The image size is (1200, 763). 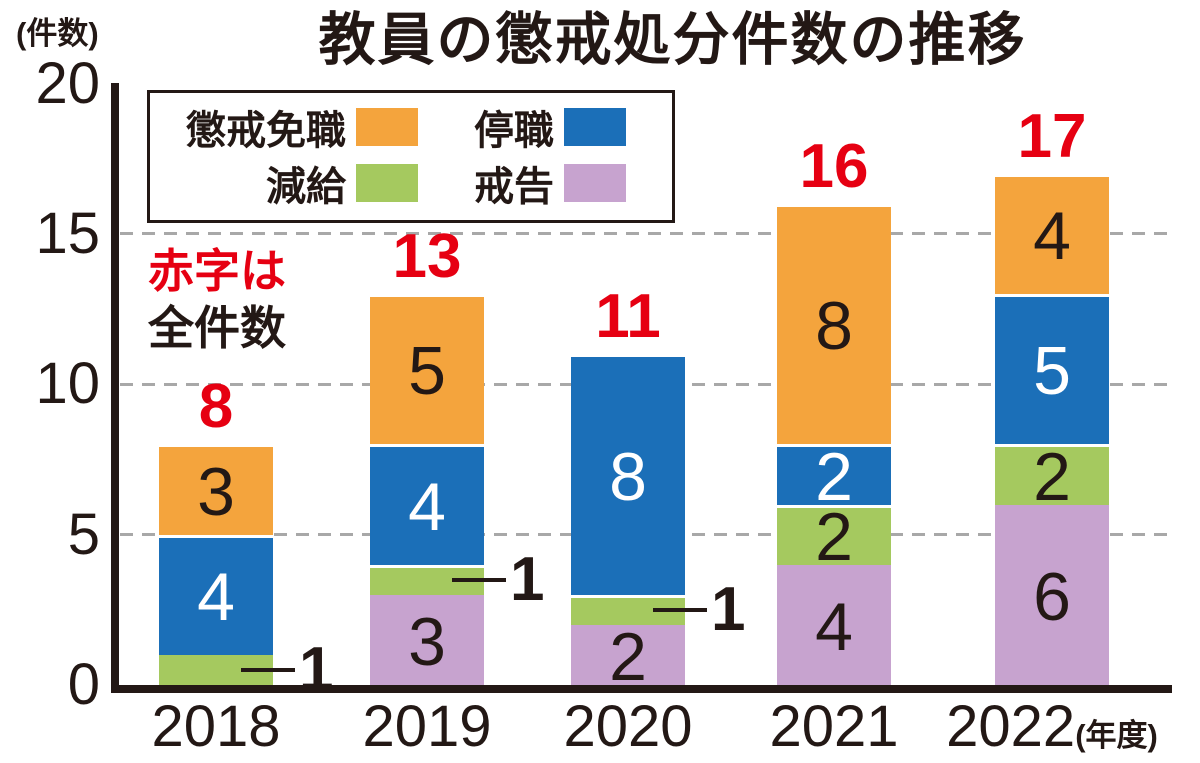 I want to click on segment-reprimand-2020, so click(x=628, y=654).